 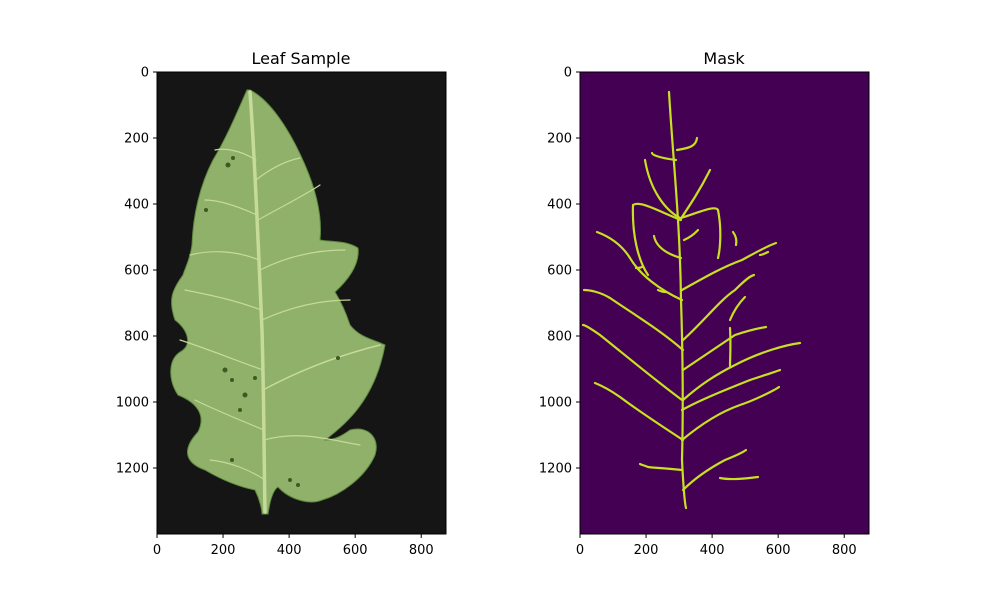 What do you see at coordinates (136, 337) in the screenshot?
I see `leaf-sample-y-tick-label: 800` at bounding box center [136, 337].